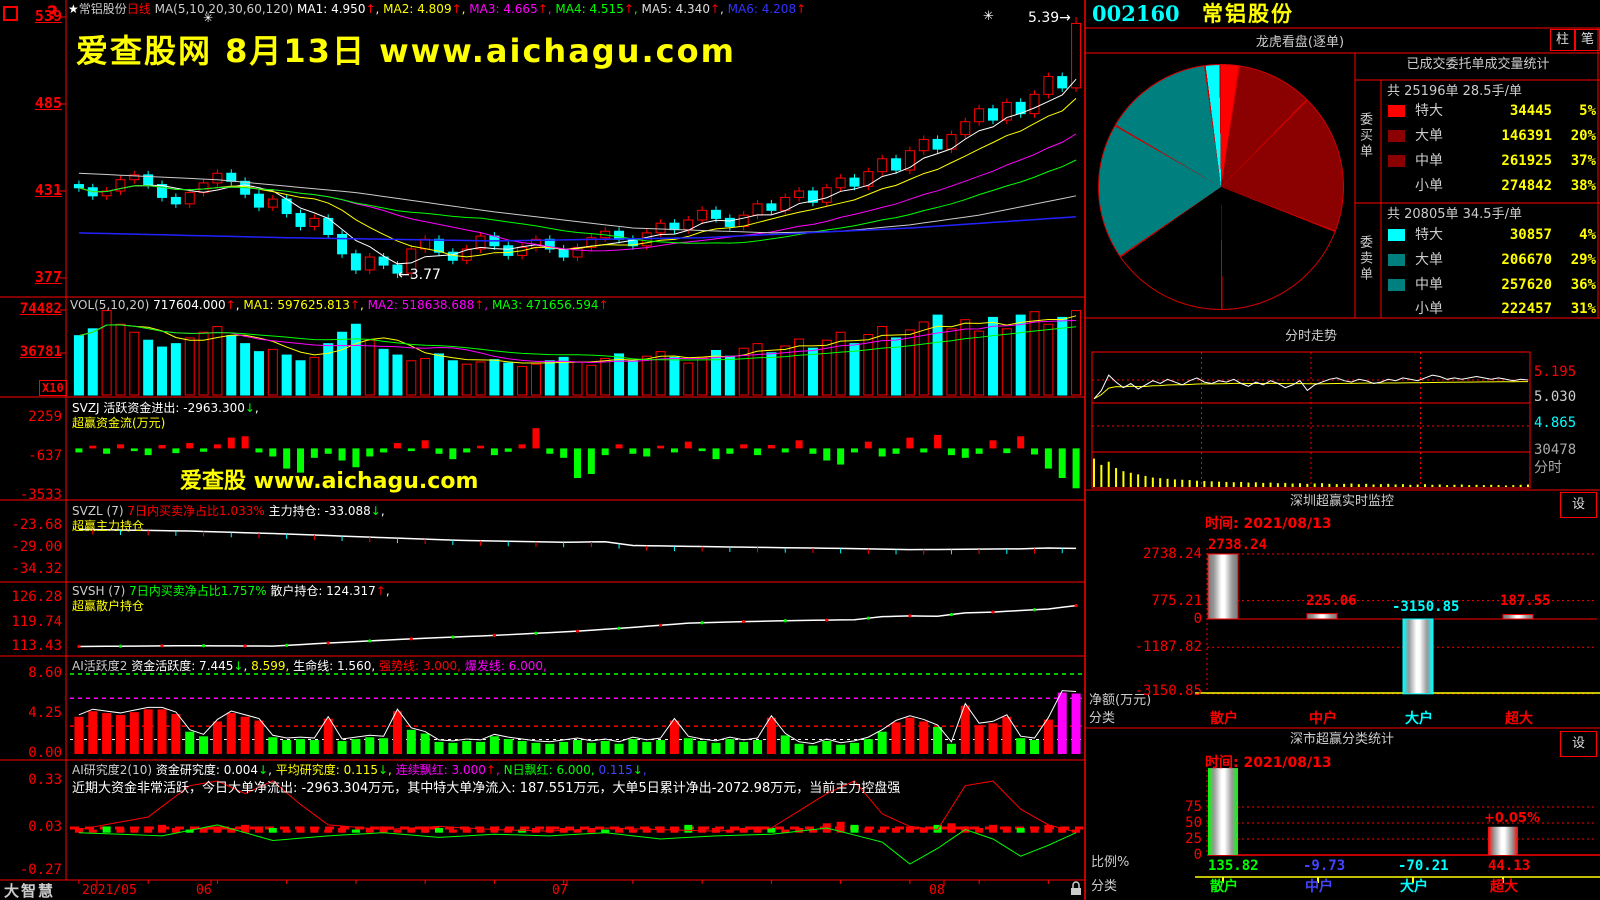 The height and width of the screenshot is (900, 1600). Describe the element at coordinates (1583, 285) in the screenshot. I see `sell-row-pct: 36%` at that location.